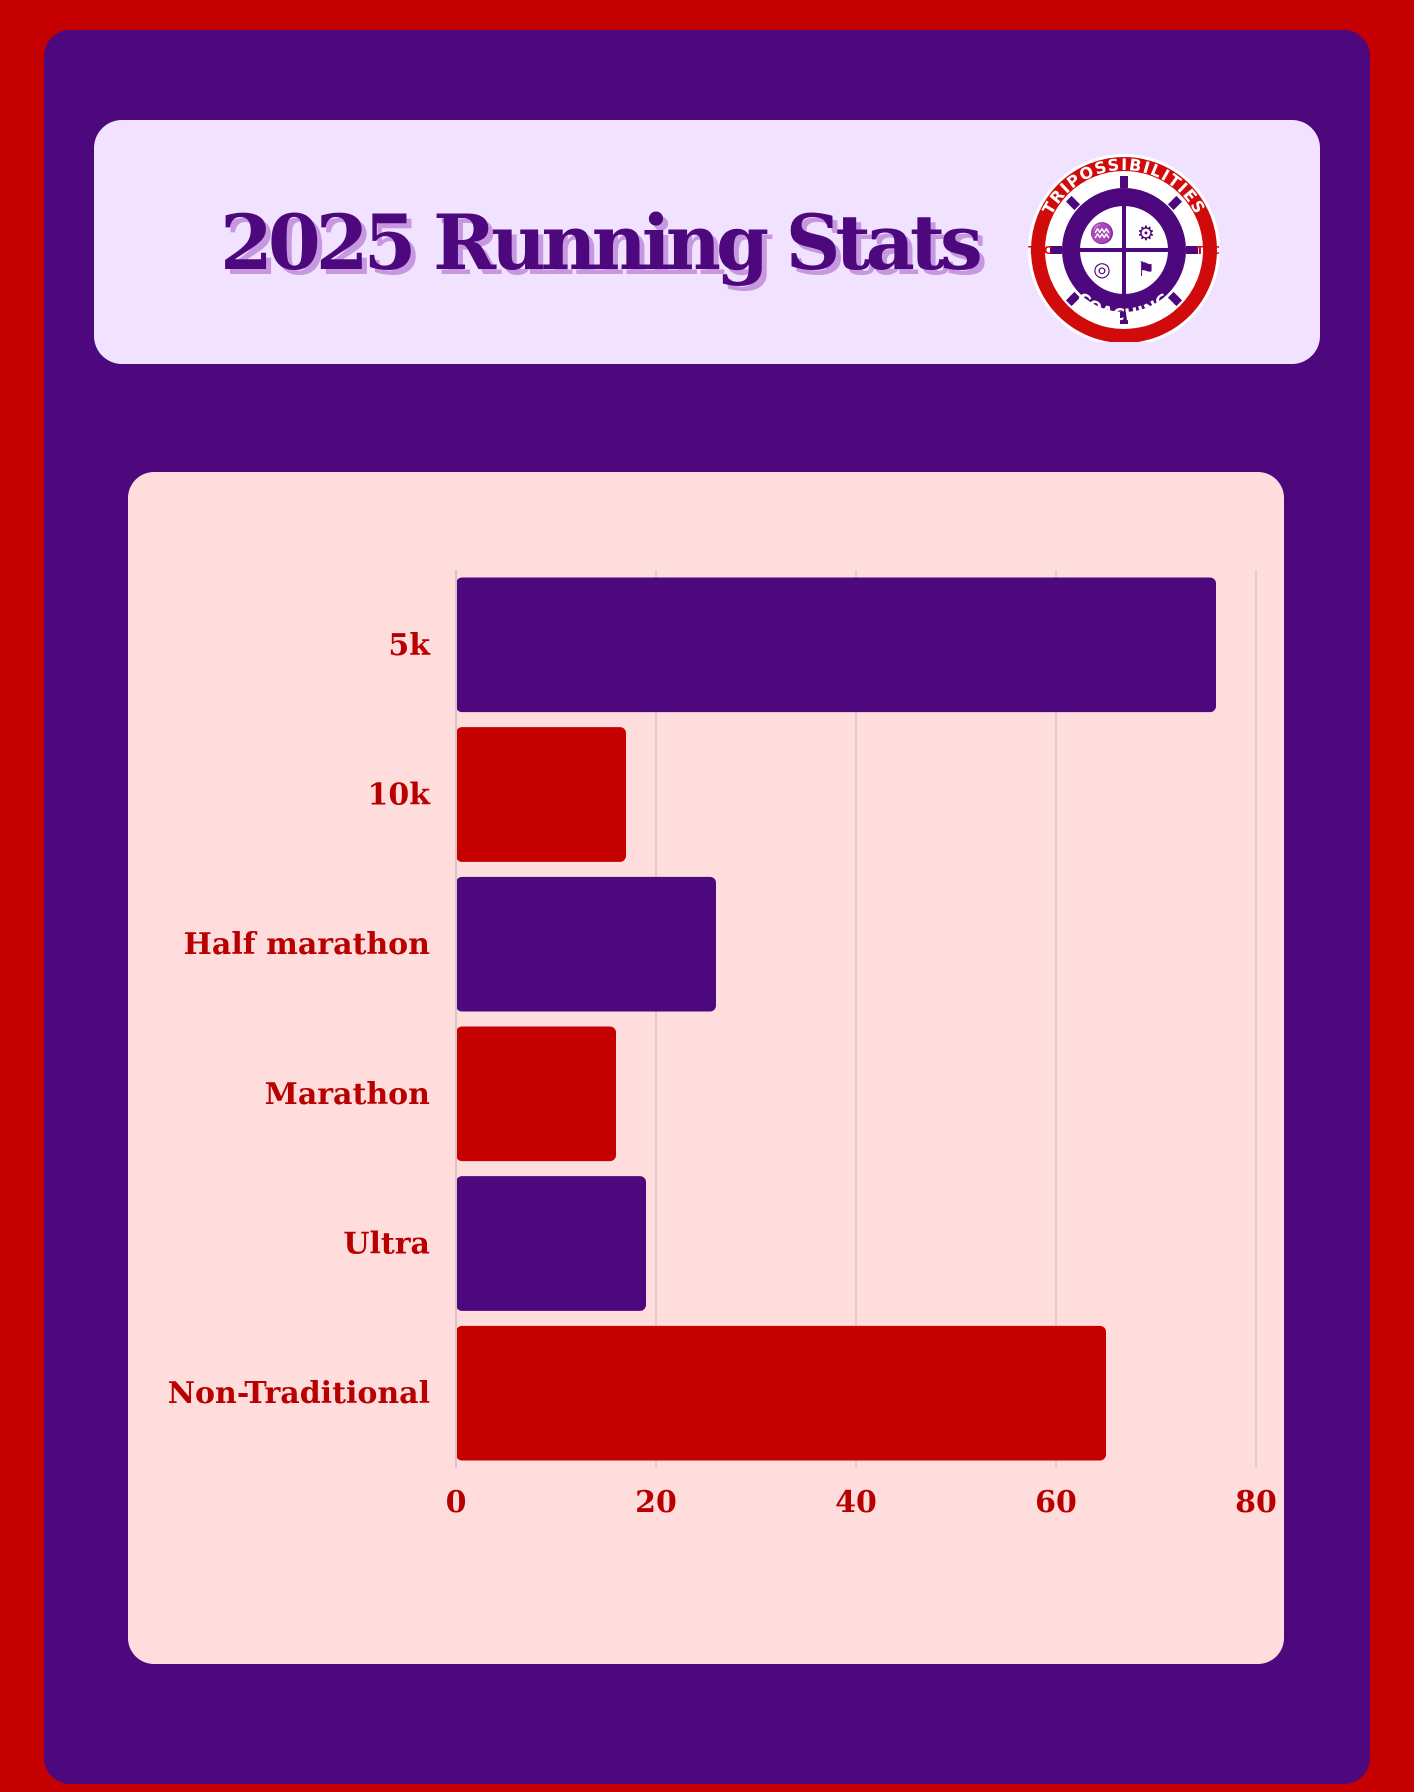 Image resolution: width=1414 pixels, height=1792 pixels. What do you see at coordinates (307, 944) in the screenshot?
I see `category-label: Half marathon` at bounding box center [307, 944].